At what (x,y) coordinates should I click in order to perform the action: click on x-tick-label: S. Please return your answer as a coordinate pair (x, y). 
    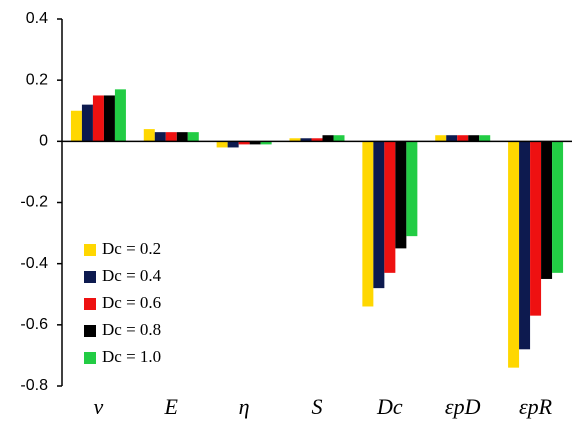
    Looking at the image, I should click on (317, 406).